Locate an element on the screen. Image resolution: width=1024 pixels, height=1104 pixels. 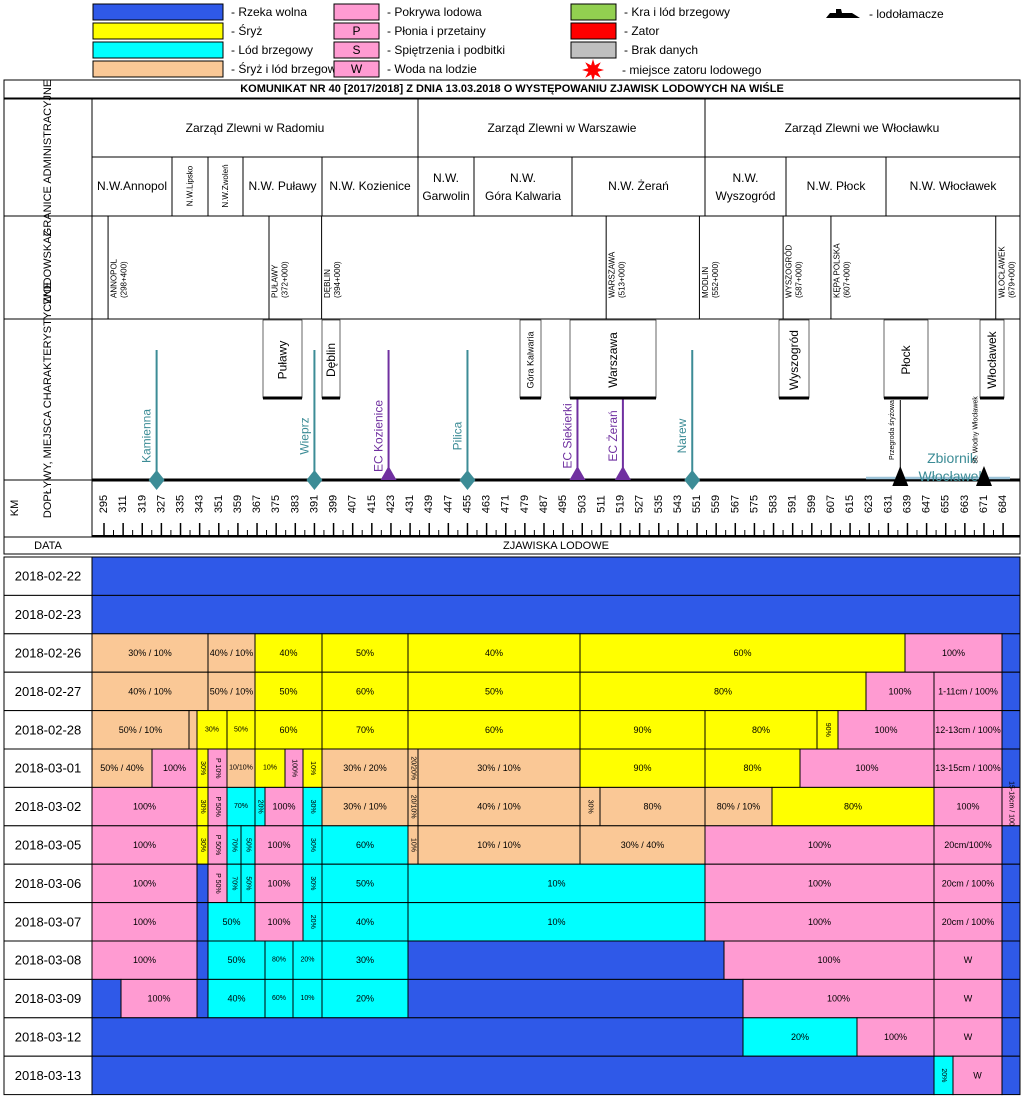
gauge-name: DĘBLIN is located at coordinates (327, 283).